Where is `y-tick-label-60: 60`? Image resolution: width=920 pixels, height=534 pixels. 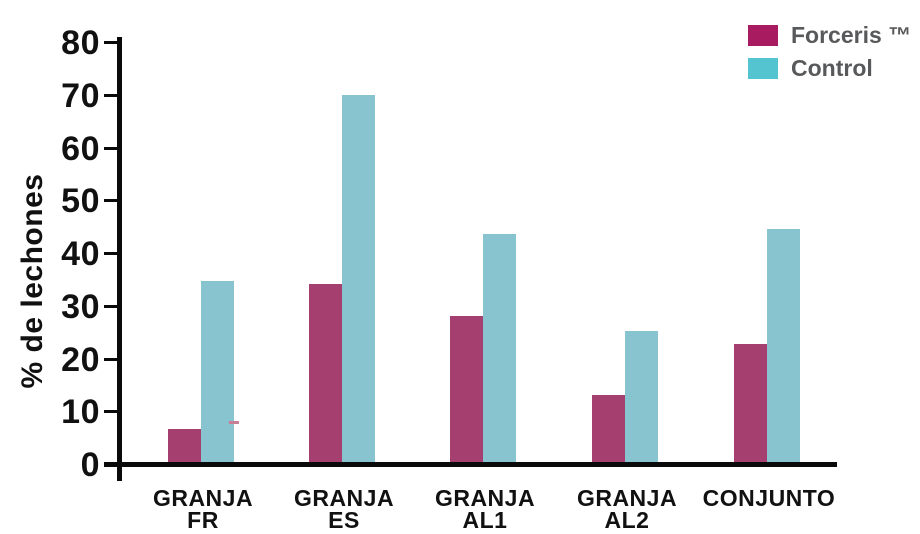 y-tick-label-60: 60 is located at coordinates (80, 148).